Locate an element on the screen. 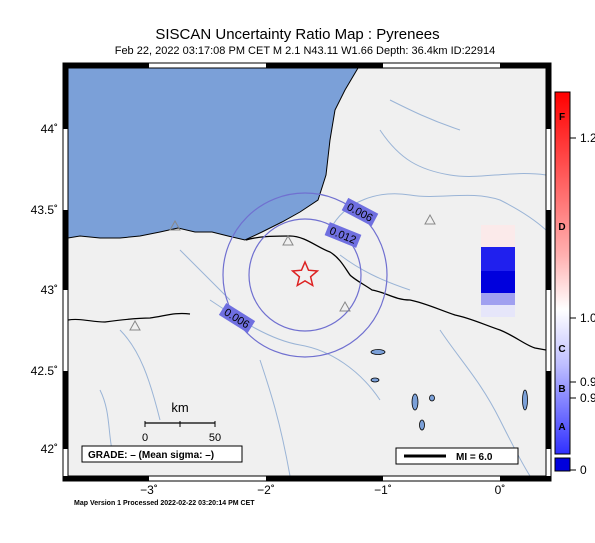 The image size is (595, 543). svg-text: B is located at coordinates (561, 389).